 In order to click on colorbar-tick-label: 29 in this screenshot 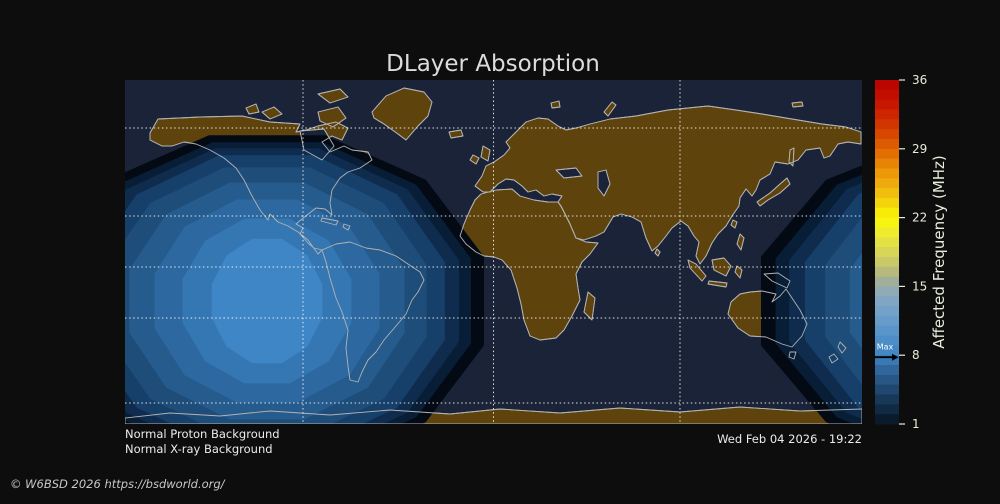, I will do `click(919, 149)`.